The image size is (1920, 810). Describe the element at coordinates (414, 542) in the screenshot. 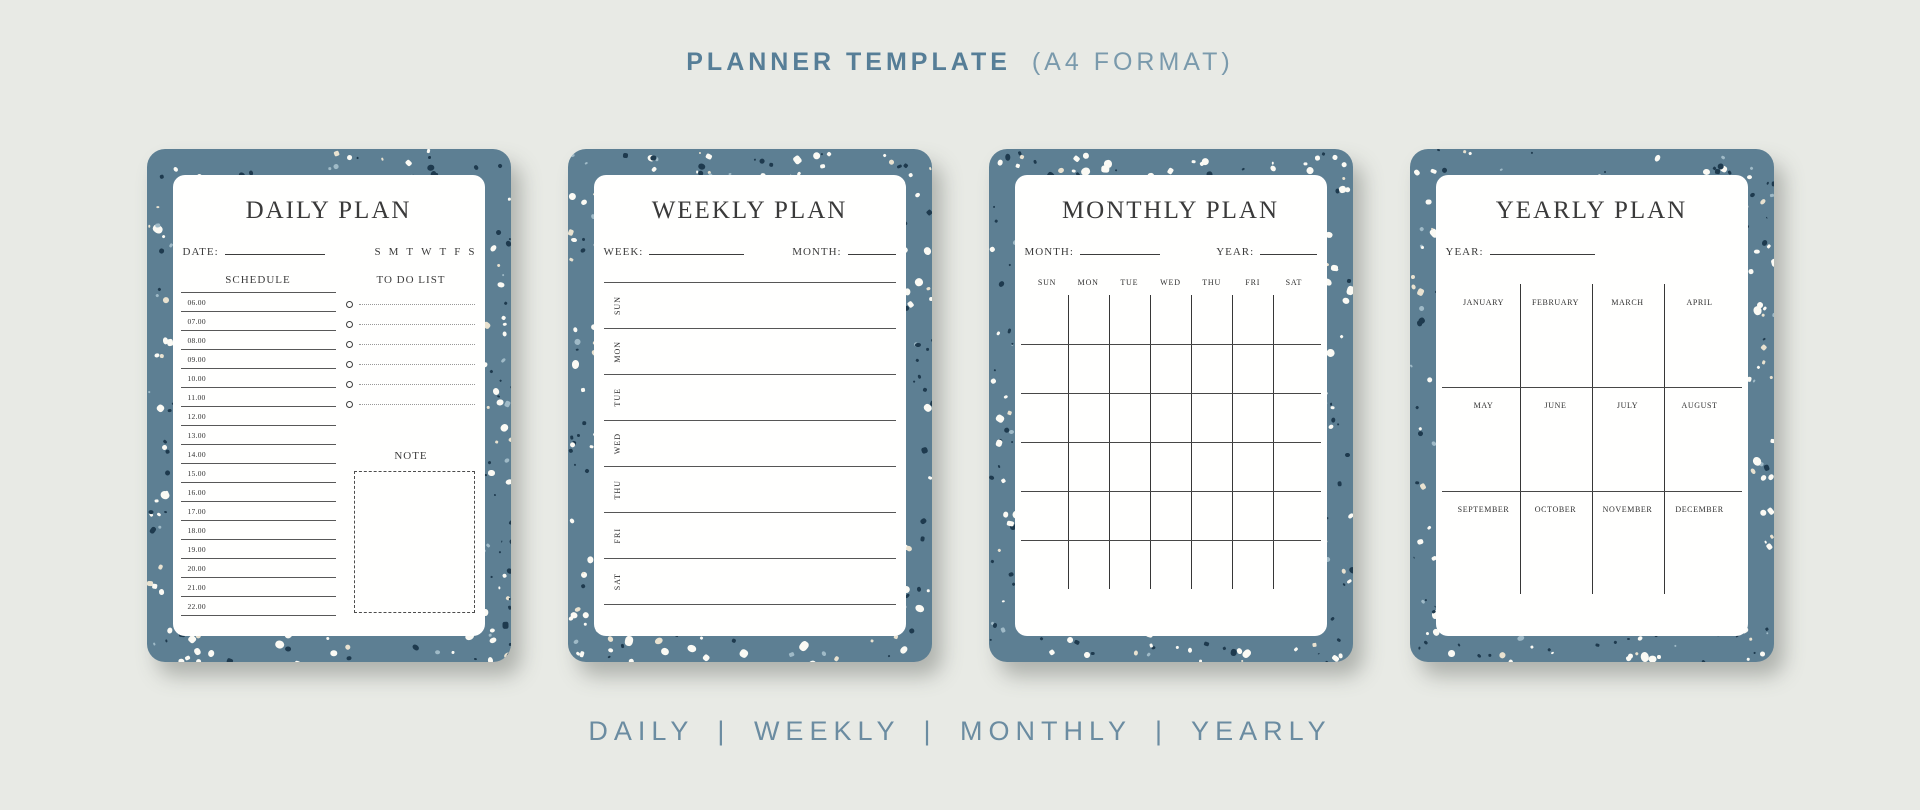

I see `note-box` at that location.